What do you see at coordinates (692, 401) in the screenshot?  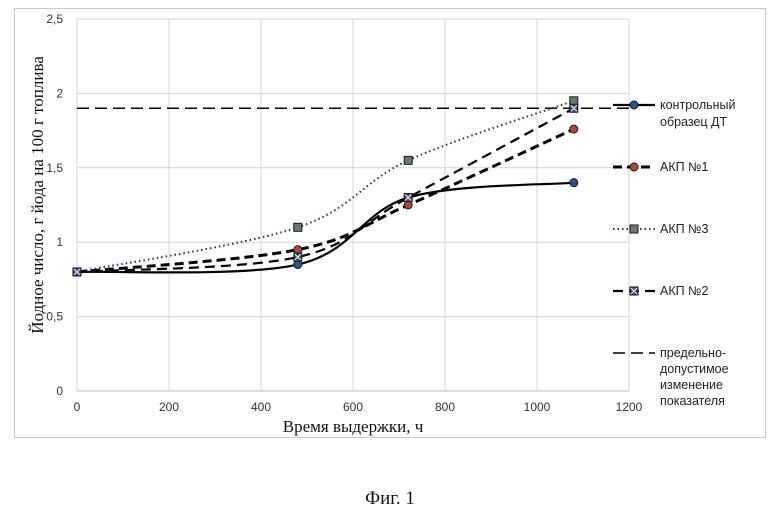 I see `legend-label: показателя` at bounding box center [692, 401].